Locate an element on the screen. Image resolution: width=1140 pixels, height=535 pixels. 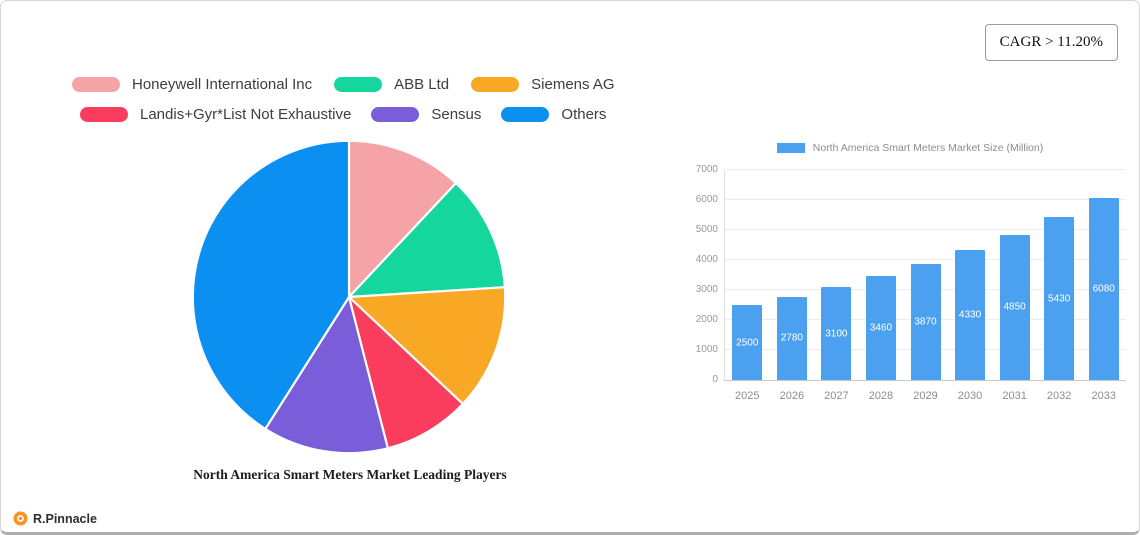
cagr-badge: CAGR > 11.20% is located at coordinates (1051, 42).